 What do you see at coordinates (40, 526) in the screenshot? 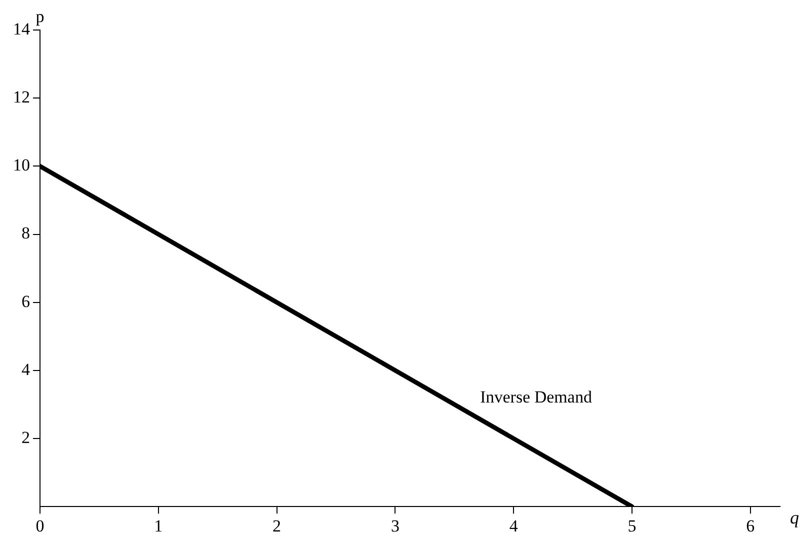
I see `x-tick-label: 0` at bounding box center [40, 526].